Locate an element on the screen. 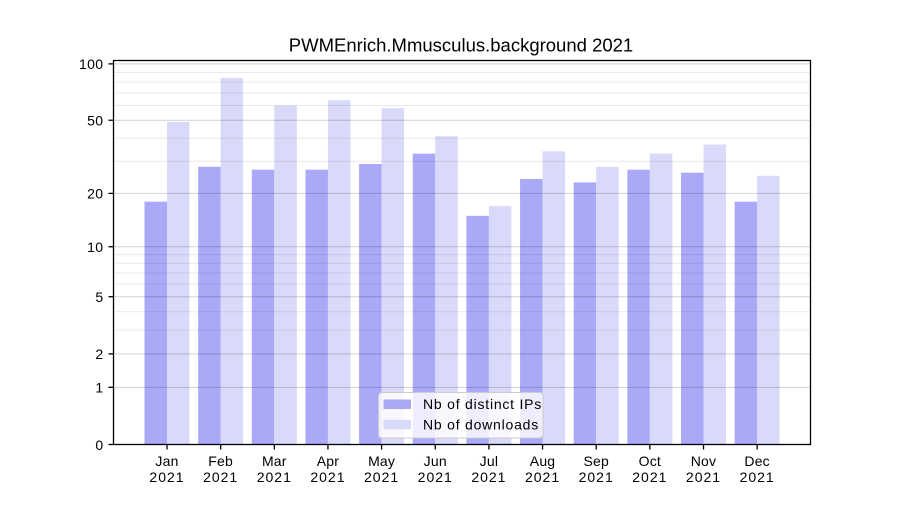 The image size is (900, 505). svg-text: Nov is located at coordinates (704, 461).